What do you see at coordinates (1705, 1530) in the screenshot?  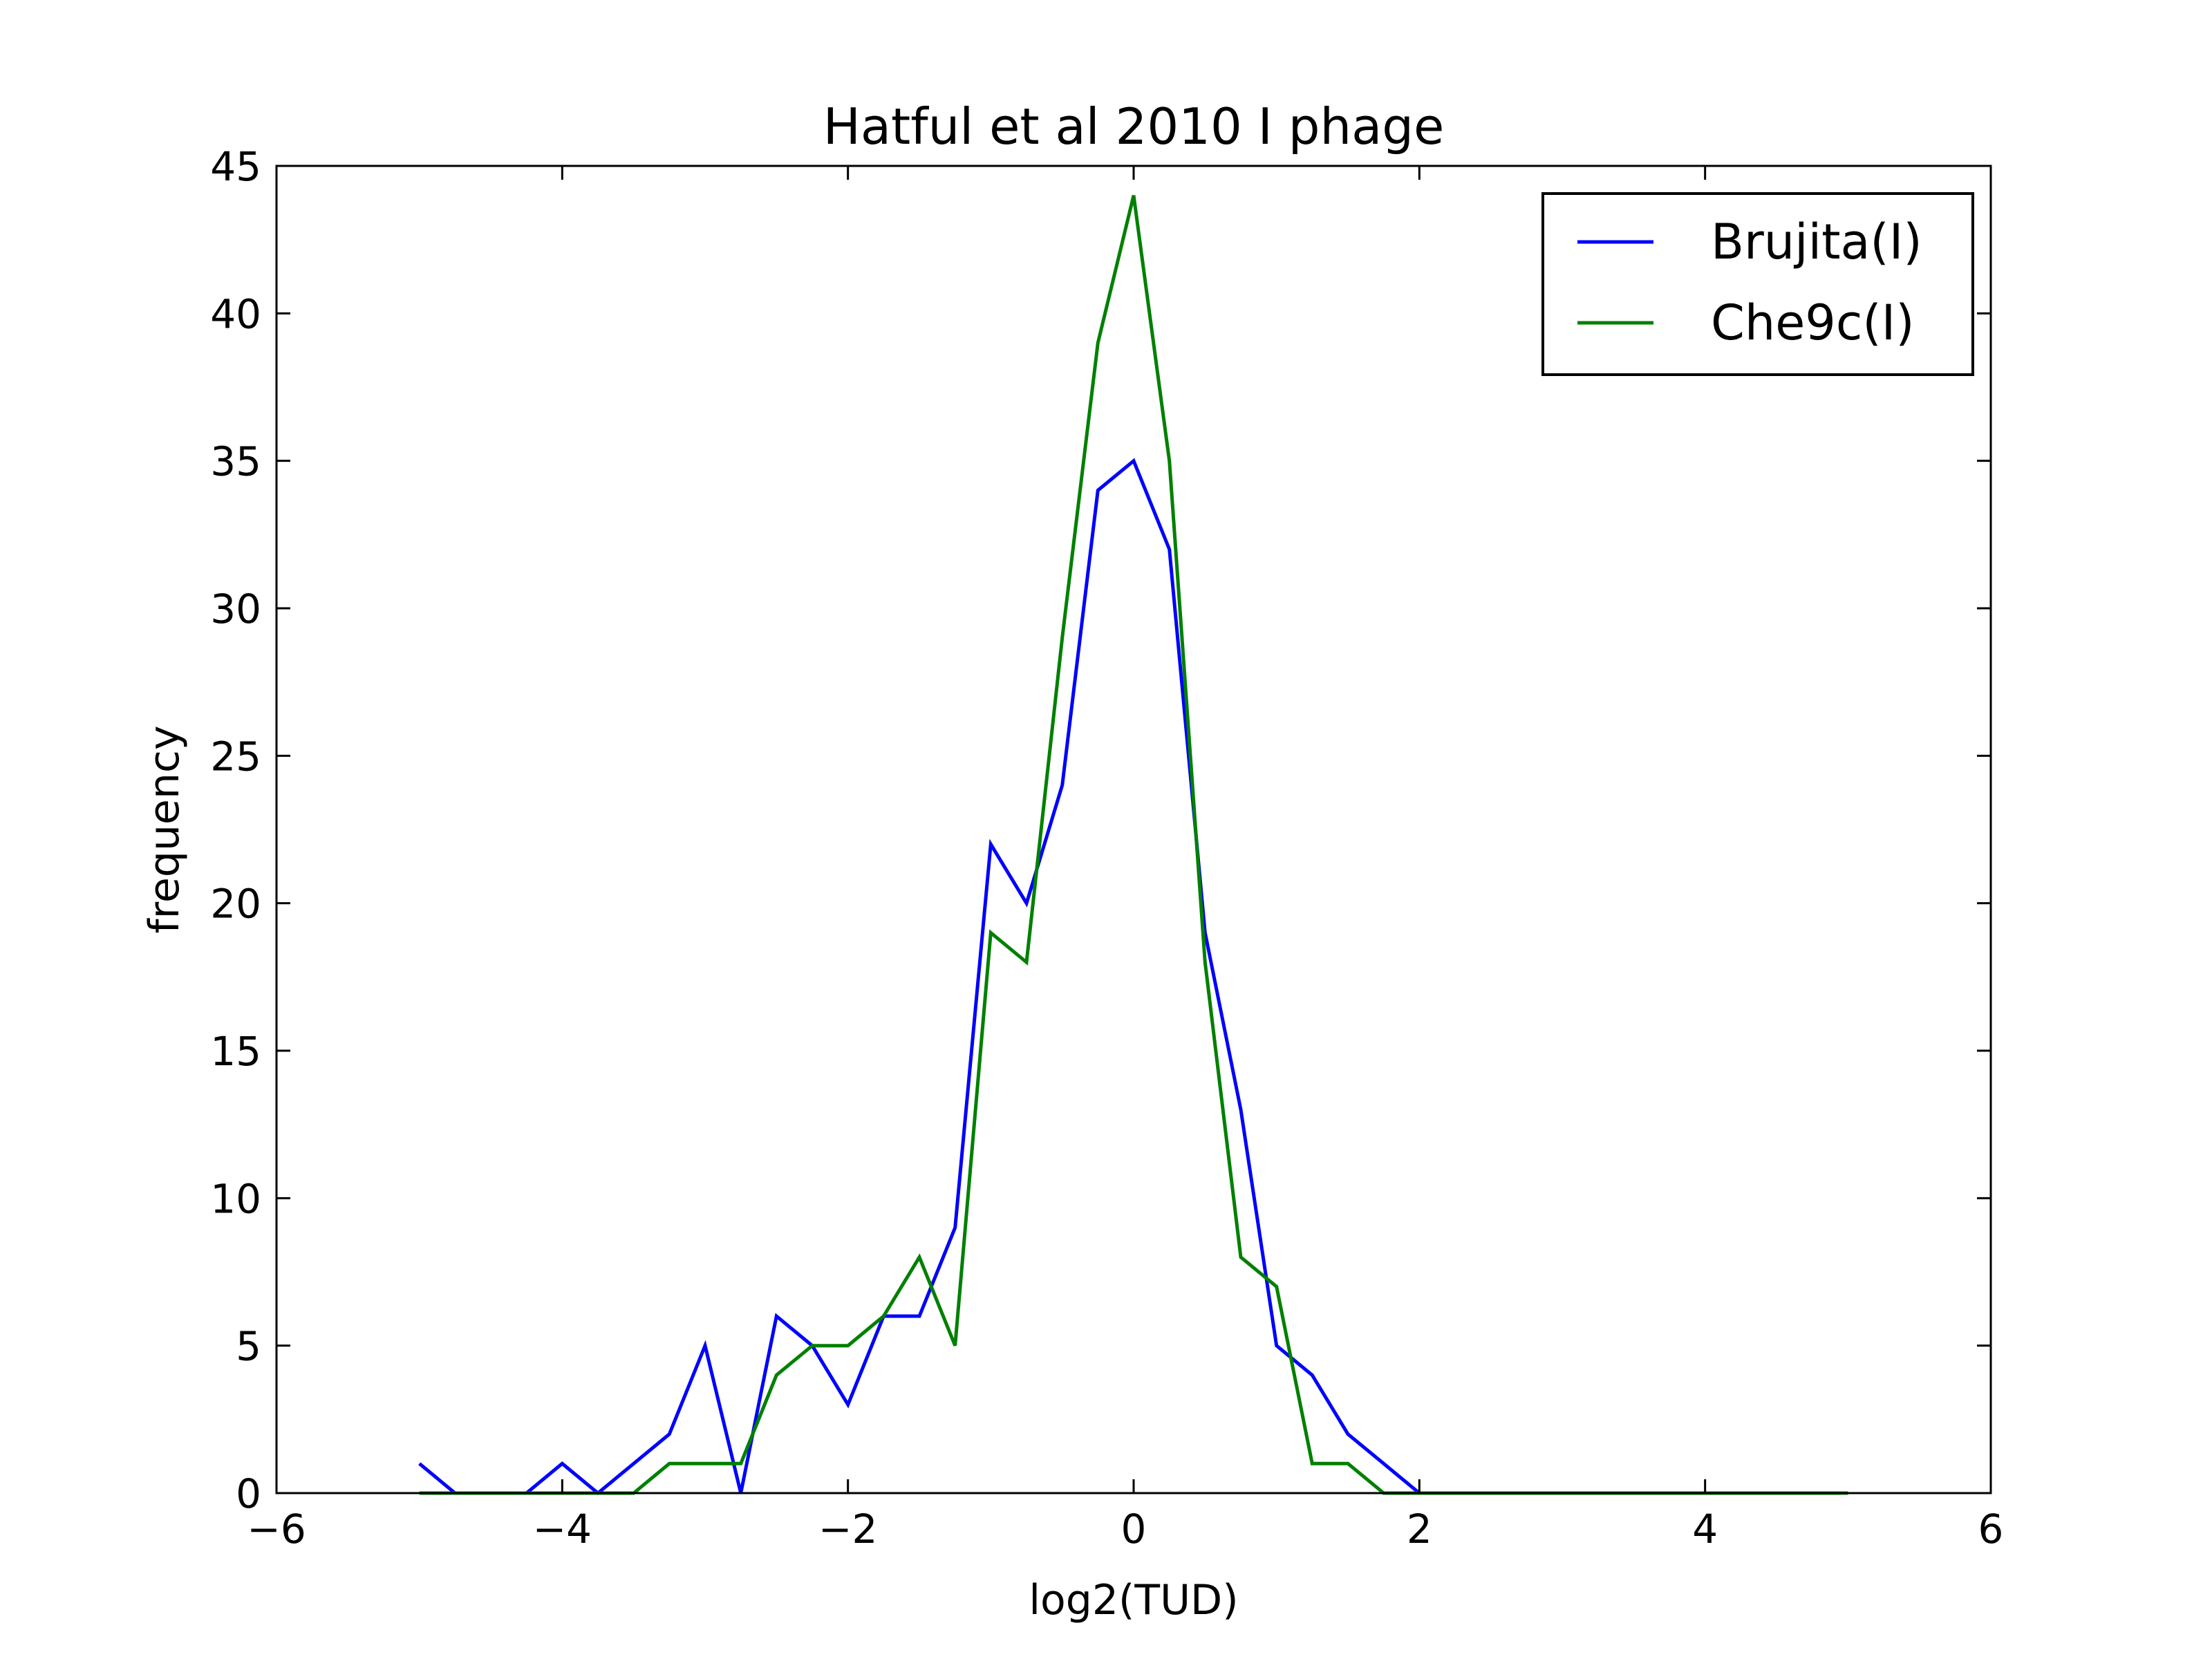 I see `x-tick-label: 4` at bounding box center [1705, 1530].